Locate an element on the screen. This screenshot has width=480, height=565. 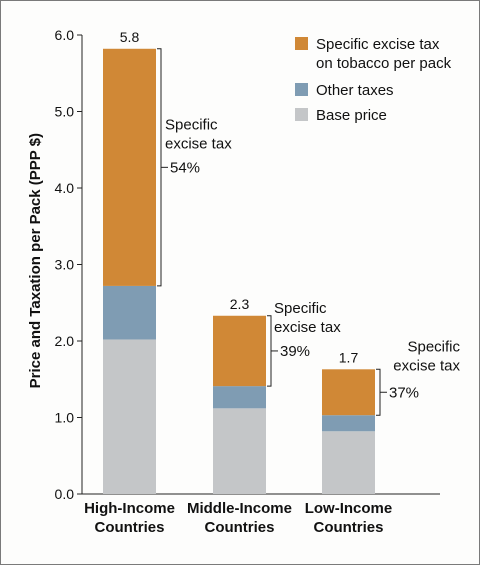
legend-label: Base price is located at coordinates (351, 115).